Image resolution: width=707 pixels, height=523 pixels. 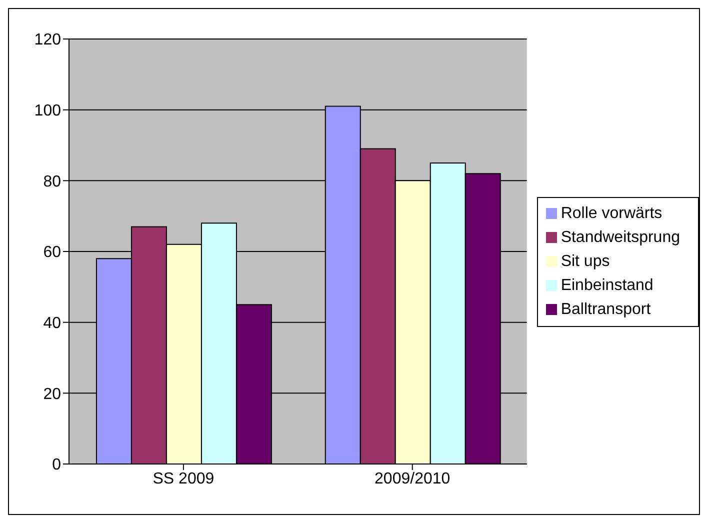 I want to click on legend-label: Rolle vorwärts, so click(x=611, y=213).